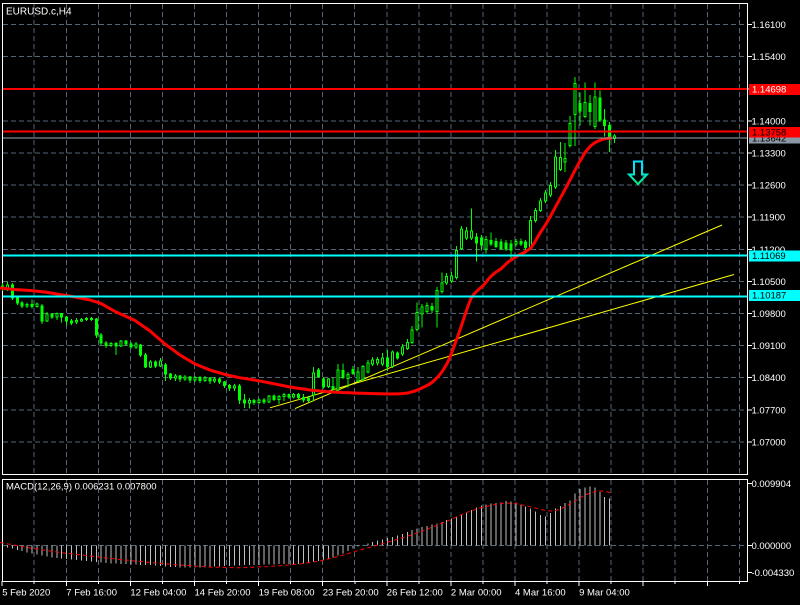 This screenshot has height=605, width=800. I want to click on svg-text: 1.08400, so click(769, 378).